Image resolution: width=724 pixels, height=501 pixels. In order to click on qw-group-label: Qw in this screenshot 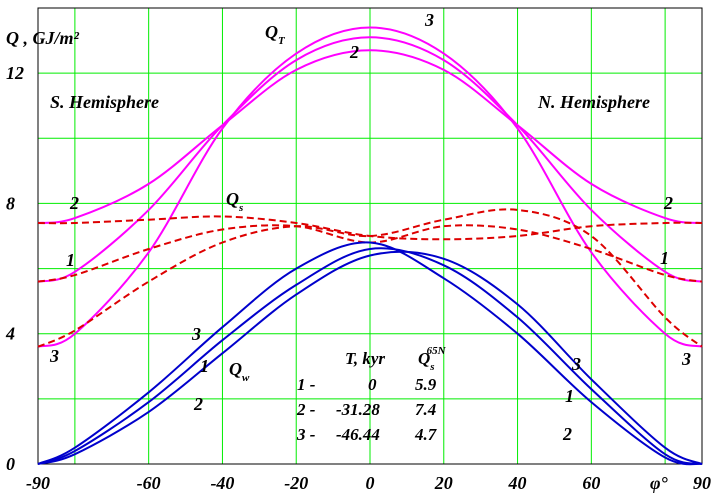, I will do `click(239, 371)`.